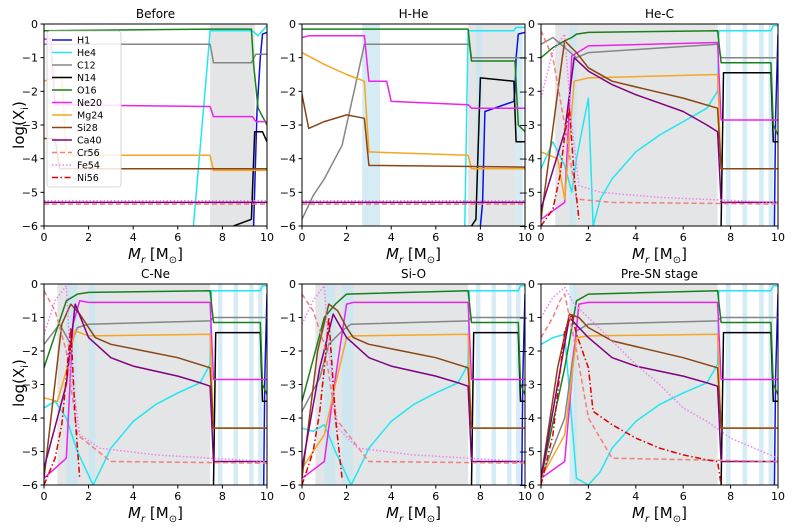  Describe the element at coordinates (83, 41) in the screenshot. I see `legend-label: H1` at that location.